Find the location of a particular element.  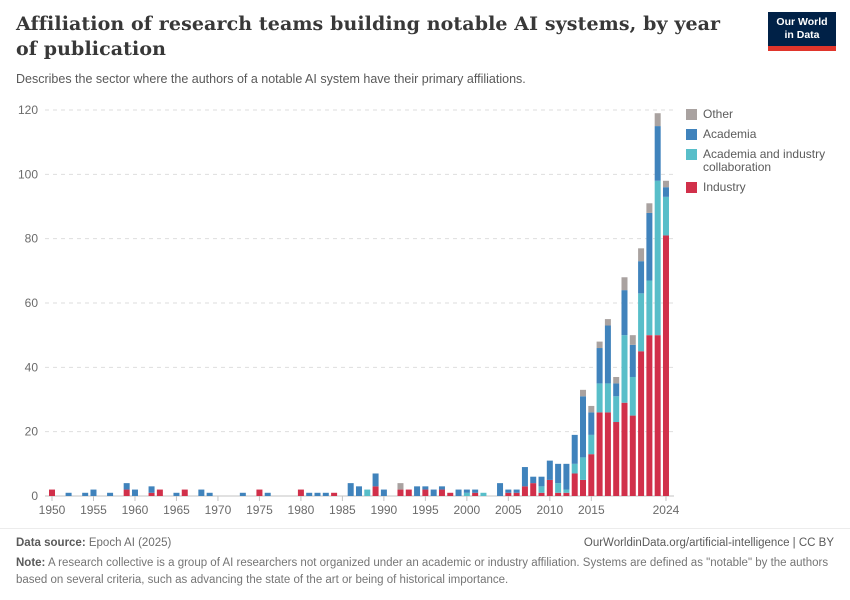

bar-segment-1959 is located at coordinates (126, 486).